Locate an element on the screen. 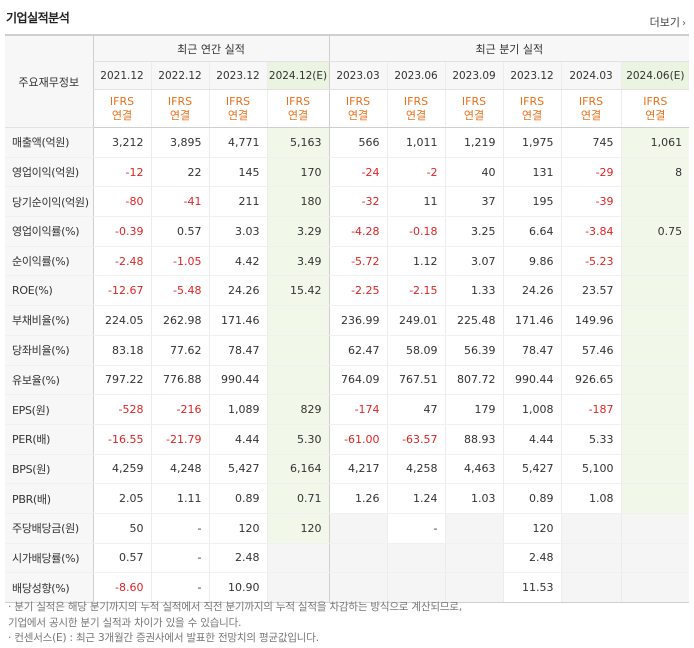  value-cell: -5.23 is located at coordinates (591, 261).